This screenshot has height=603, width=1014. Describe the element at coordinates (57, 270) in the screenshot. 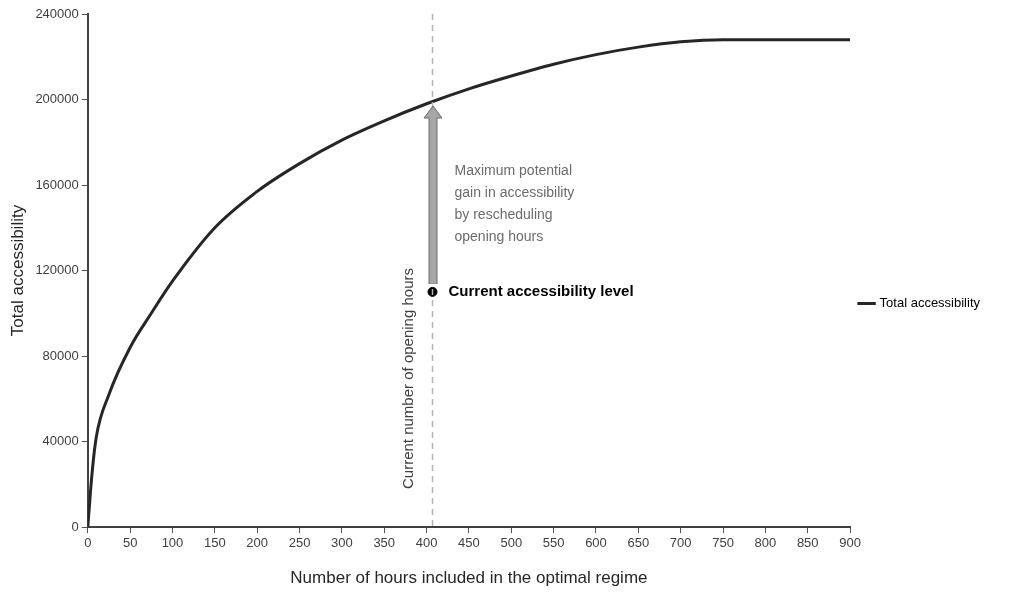

I see `y-tick-label: 120000` at that location.